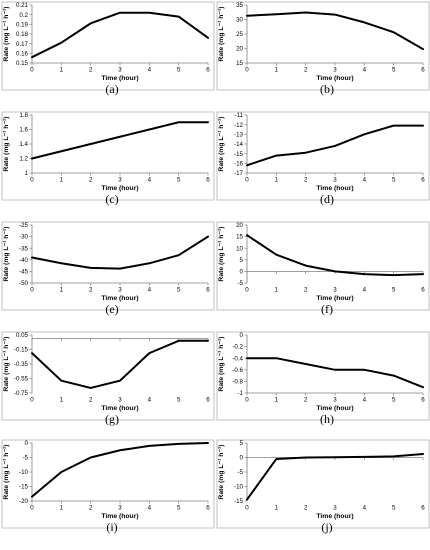  I want to click on panel-g-ylabel: Rate (mg L⁻¹ h⁻¹), so click(6, 363).